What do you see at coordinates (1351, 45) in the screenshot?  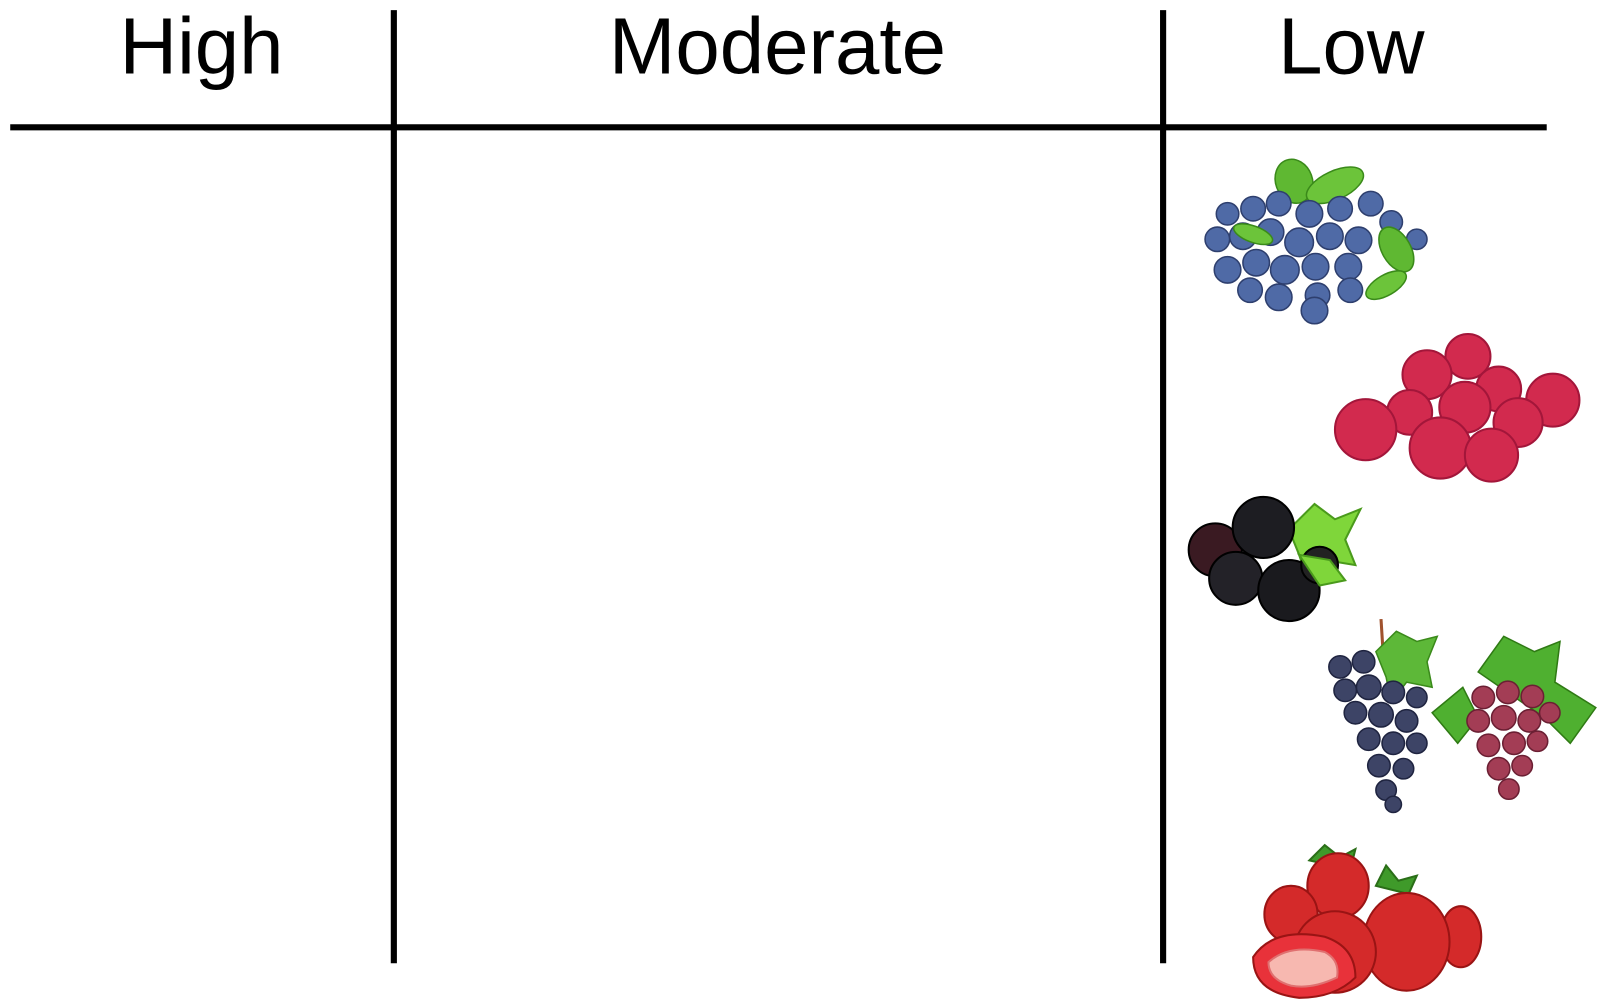 I see `column-header: Low` at bounding box center [1351, 45].